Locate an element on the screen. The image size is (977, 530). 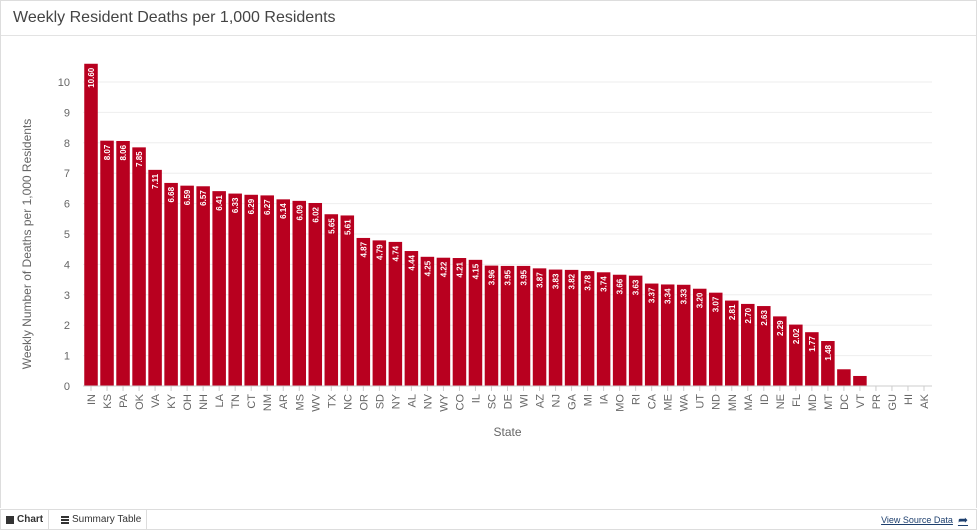
x-tick-label: FL is located at coordinates (797, 400).